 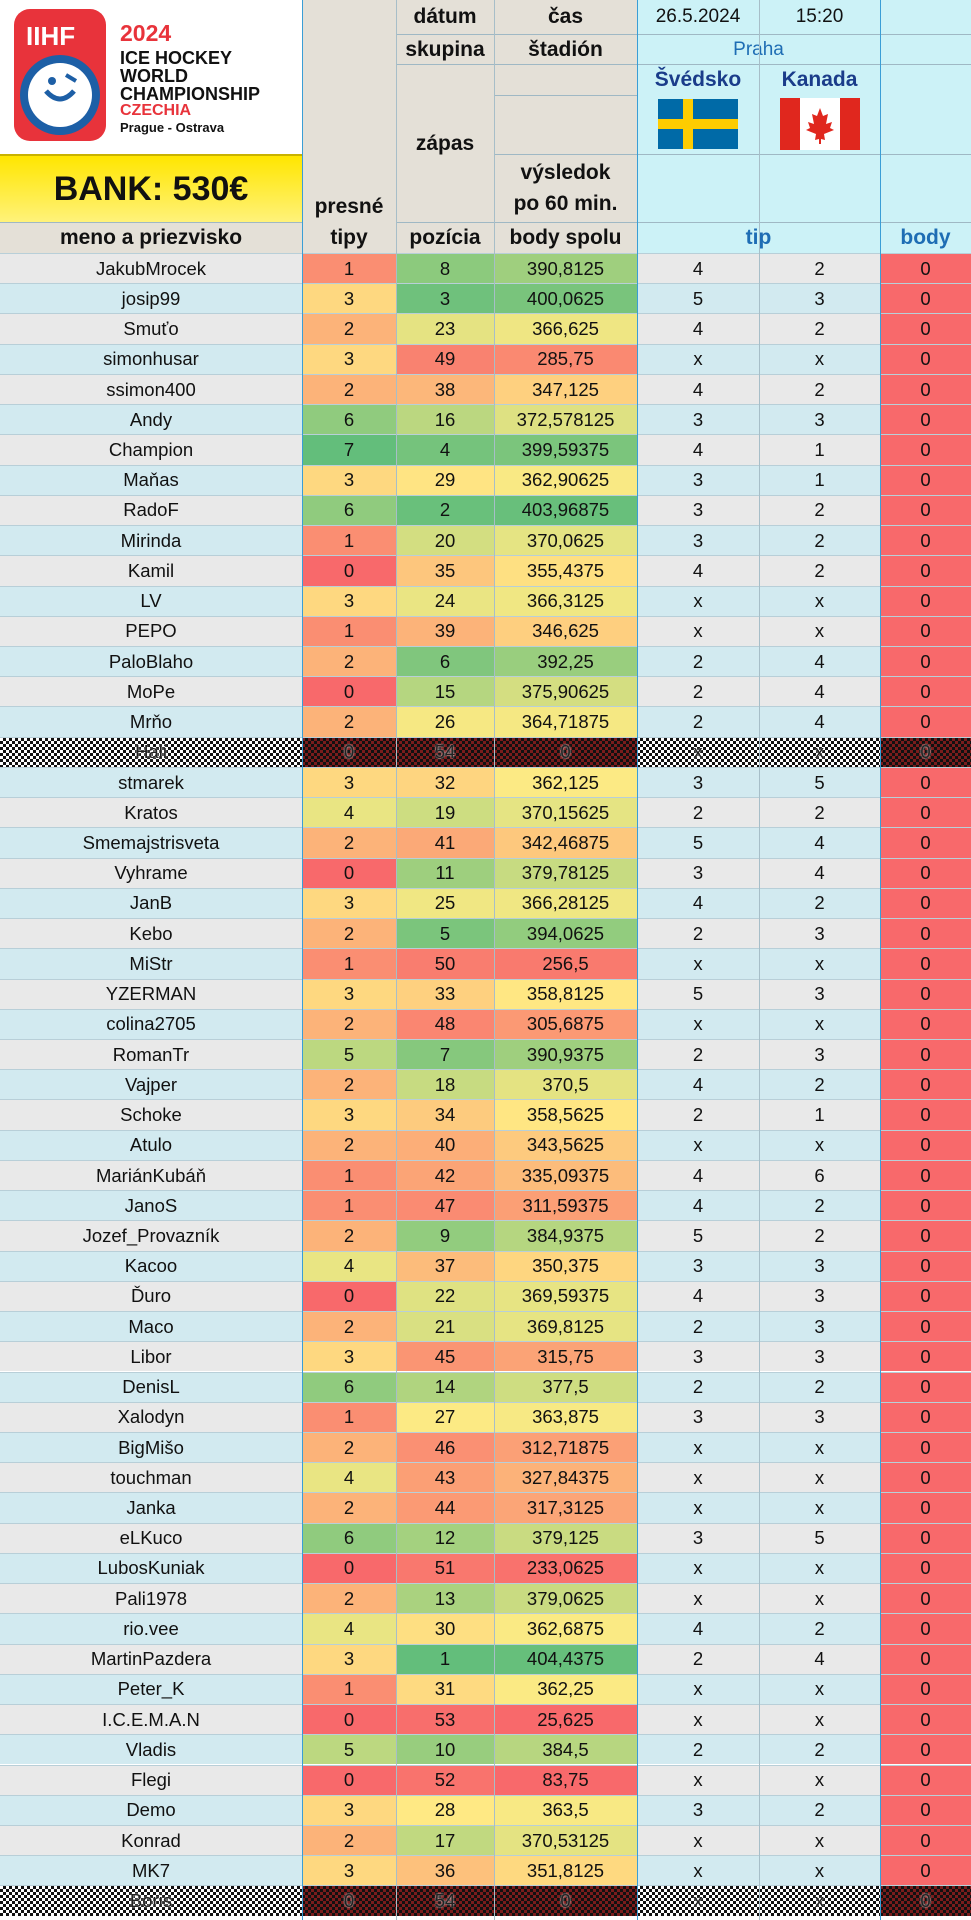 I want to click on table-row: rio.vee 4 30 362,6875 4 2 0, so click(x=485, y=1628).